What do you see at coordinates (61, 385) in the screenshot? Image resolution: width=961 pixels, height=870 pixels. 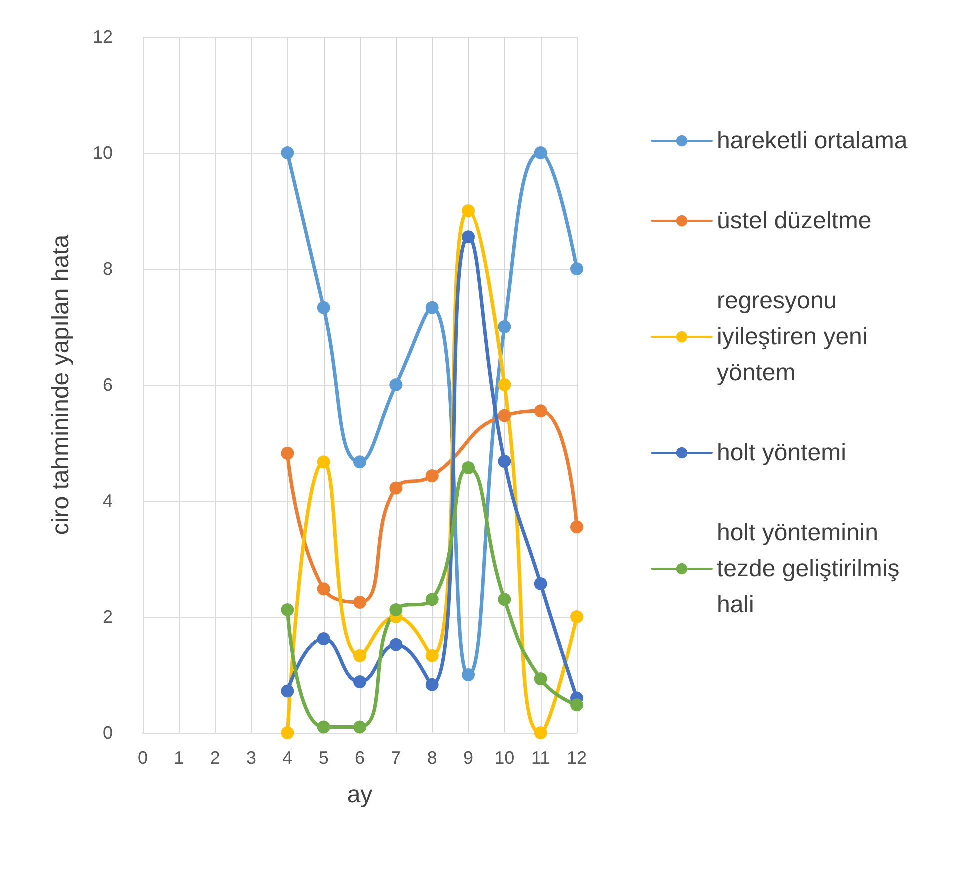 I see `y-axis-title: ciro tahmininde yapılan hata` at bounding box center [61, 385].